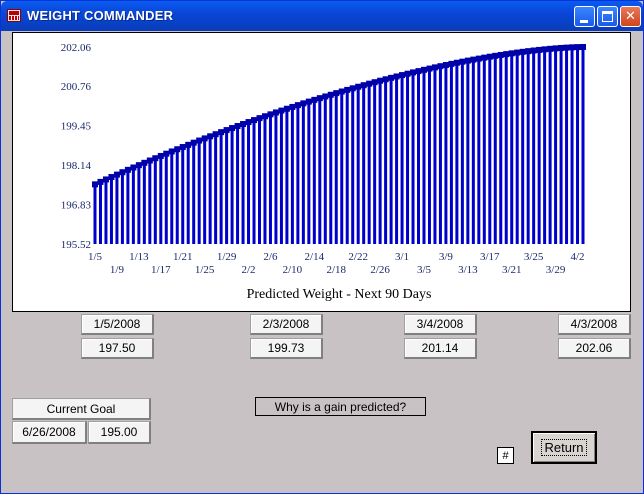 The image size is (644, 494). Describe the element at coordinates (286, 324) in the screenshot. I see `checkpoint-2-date: 2/3/2008` at that location.